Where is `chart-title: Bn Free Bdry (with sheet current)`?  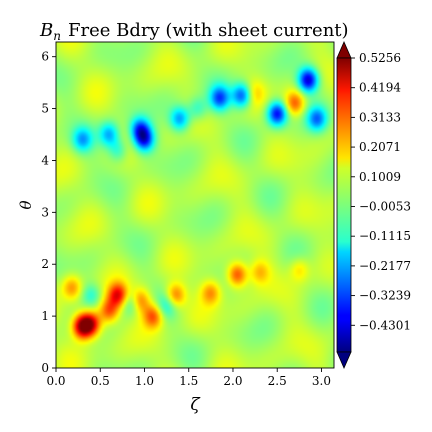 chart-title: Bn Free Bdry (with sheet current) is located at coordinates (194, 31).